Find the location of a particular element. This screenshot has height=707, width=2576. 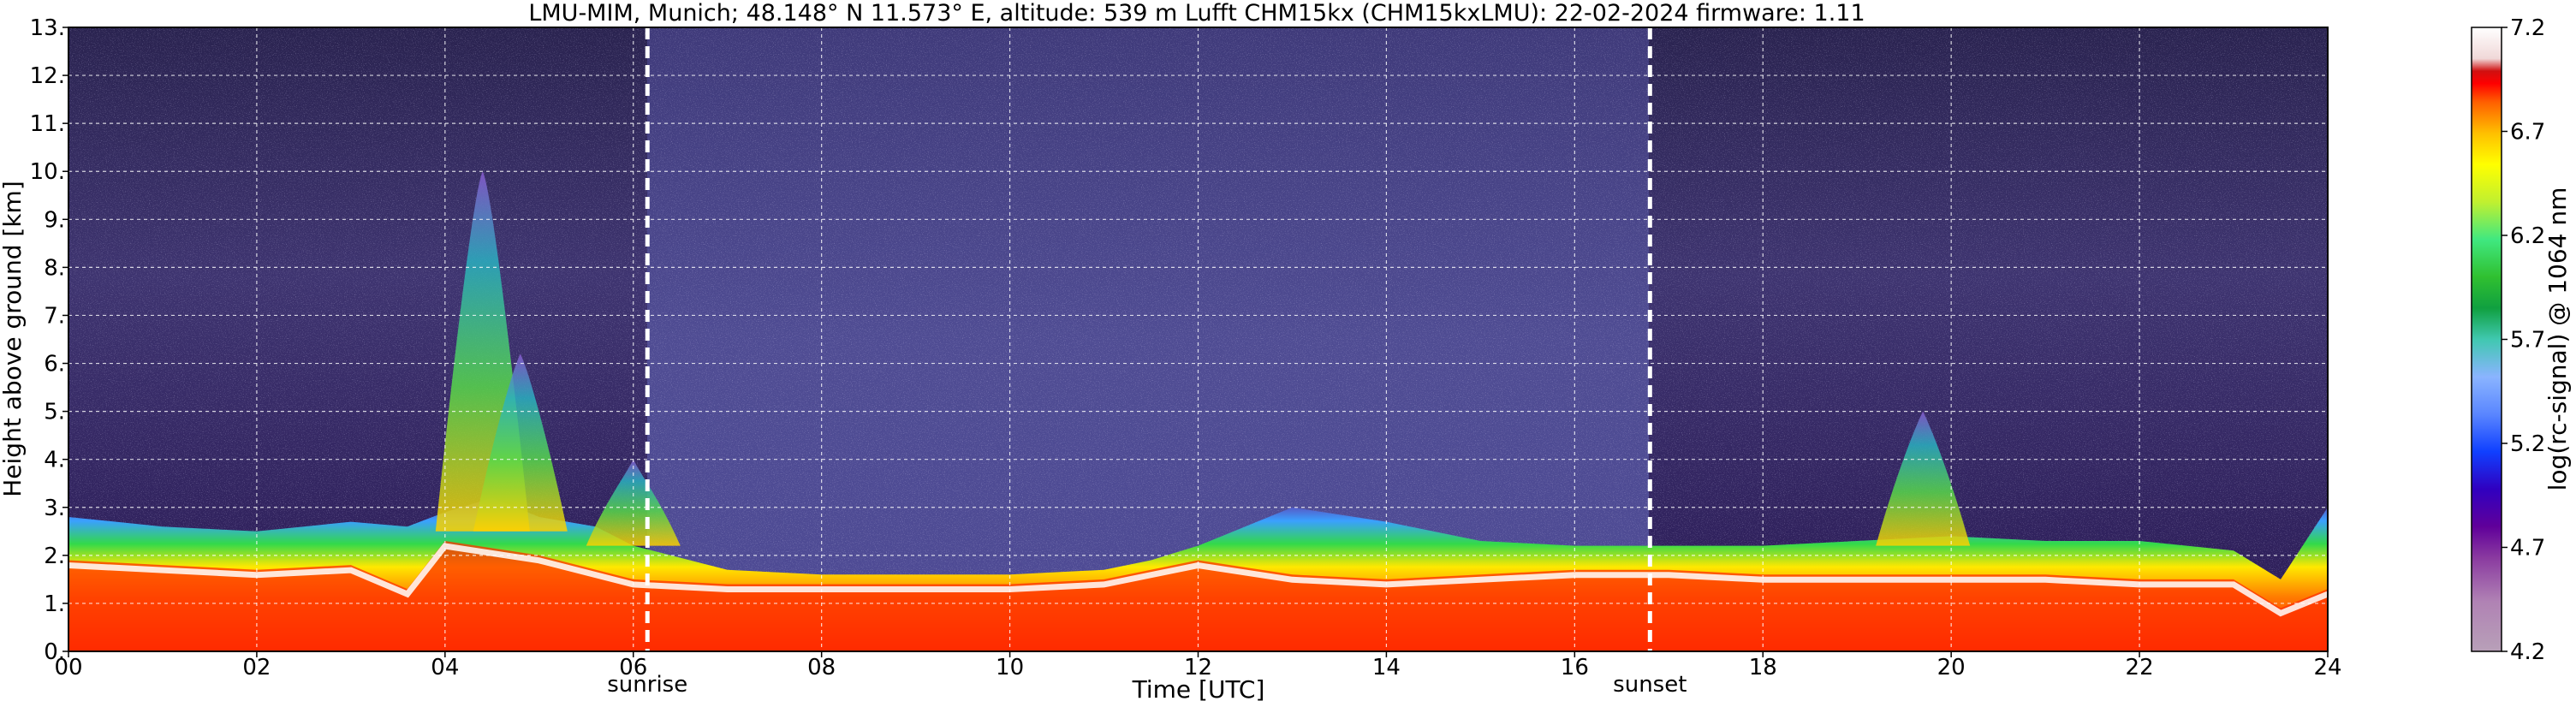

x-tick-label: 18 is located at coordinates (1763, 667).